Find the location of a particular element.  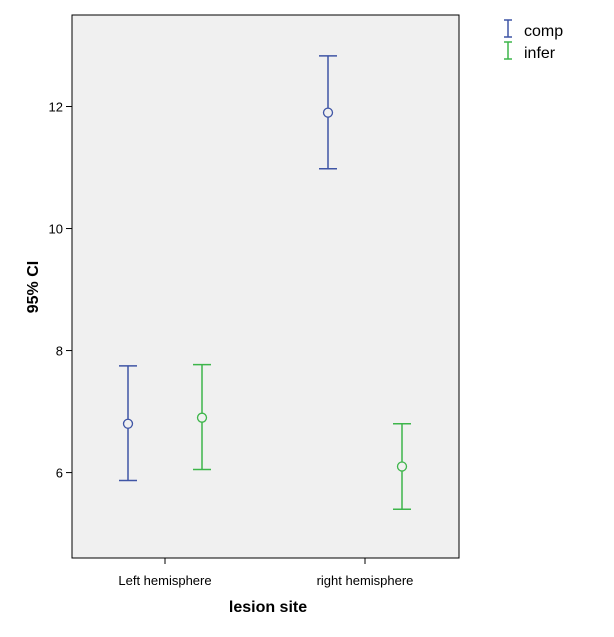

x-tick-label: Left hemisphere is located at coordinates (164, 580).